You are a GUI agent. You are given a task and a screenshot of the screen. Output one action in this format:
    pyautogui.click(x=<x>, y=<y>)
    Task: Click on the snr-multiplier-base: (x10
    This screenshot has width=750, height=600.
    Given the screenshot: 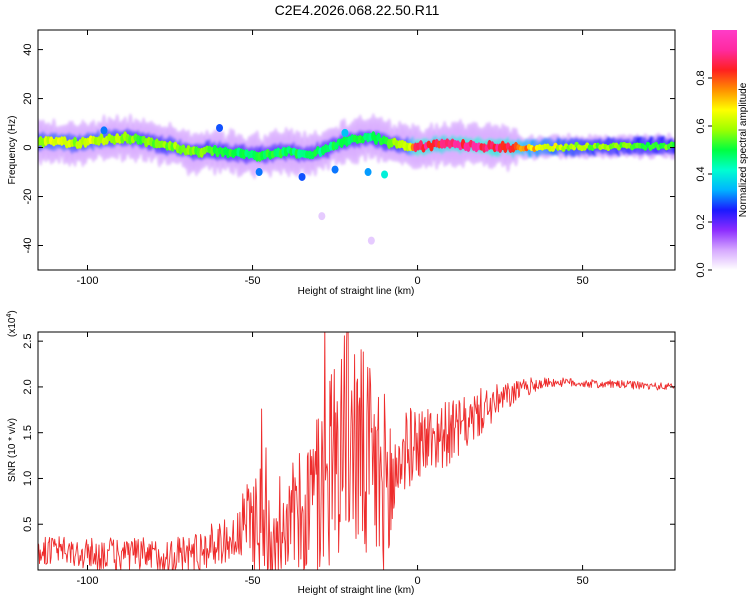 What is the action you would take?
    pyautogui.click(x=12, y=327)
    